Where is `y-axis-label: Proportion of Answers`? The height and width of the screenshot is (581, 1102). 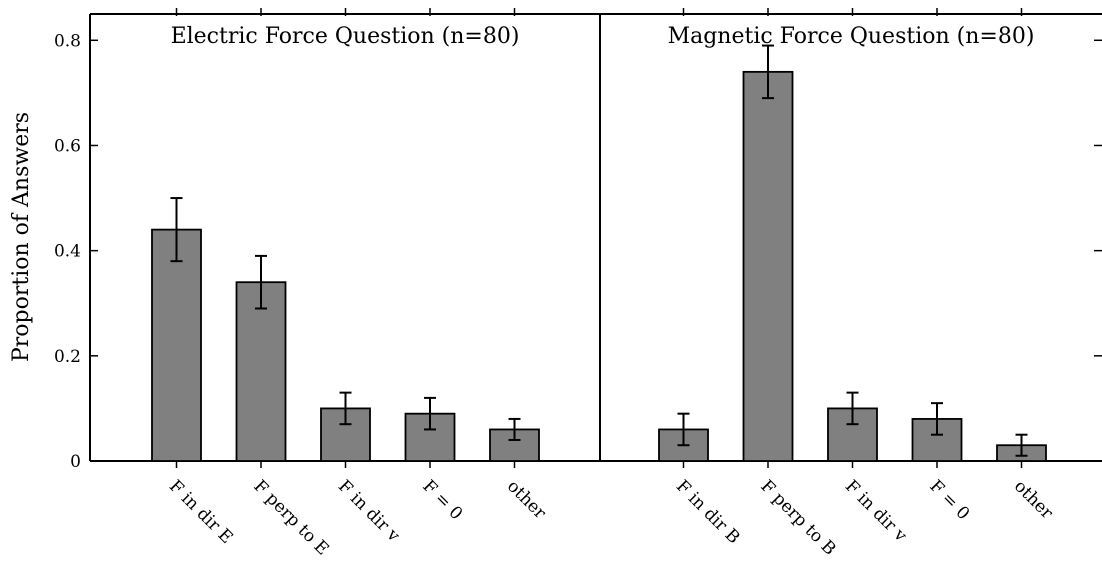
y-axis-label: Proportion of Answers is located at coordinates (21, 237).